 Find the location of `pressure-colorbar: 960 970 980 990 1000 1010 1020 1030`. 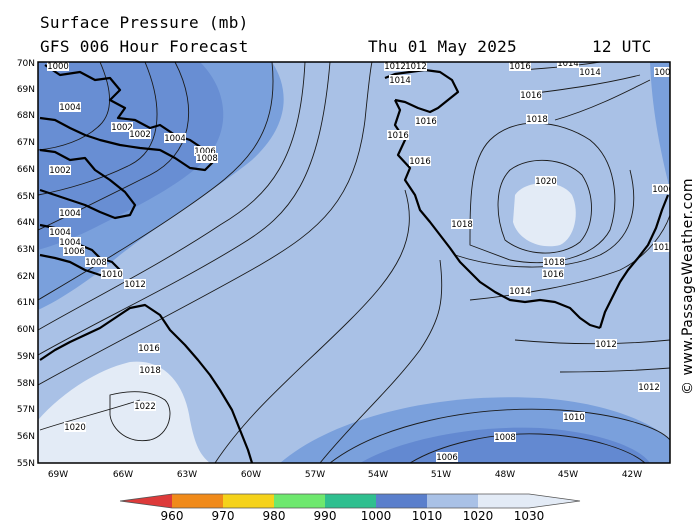

pressure-colorbar: 960 970 980 990 1000 1010 1020 1030 is located at coordinates (350, 508).